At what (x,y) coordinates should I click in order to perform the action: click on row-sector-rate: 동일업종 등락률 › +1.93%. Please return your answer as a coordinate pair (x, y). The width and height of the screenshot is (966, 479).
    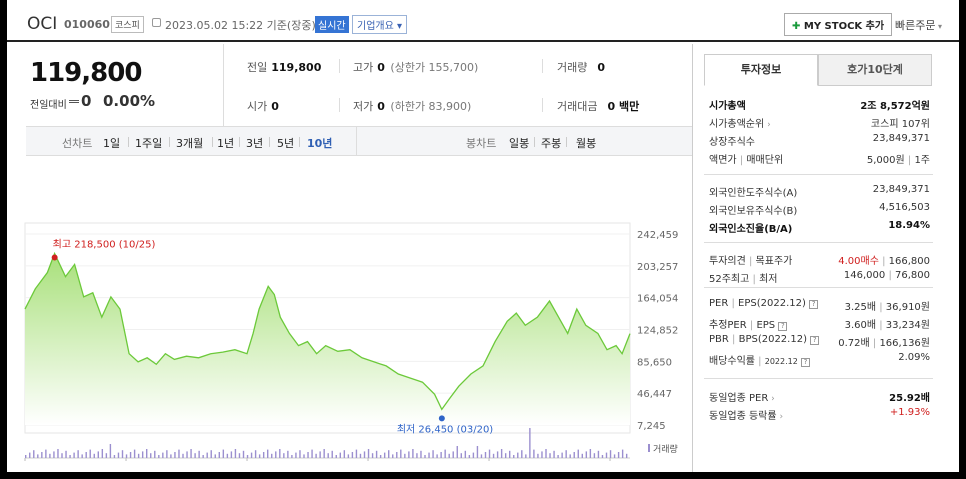
    Looking at the image, I should click on (818, 413).